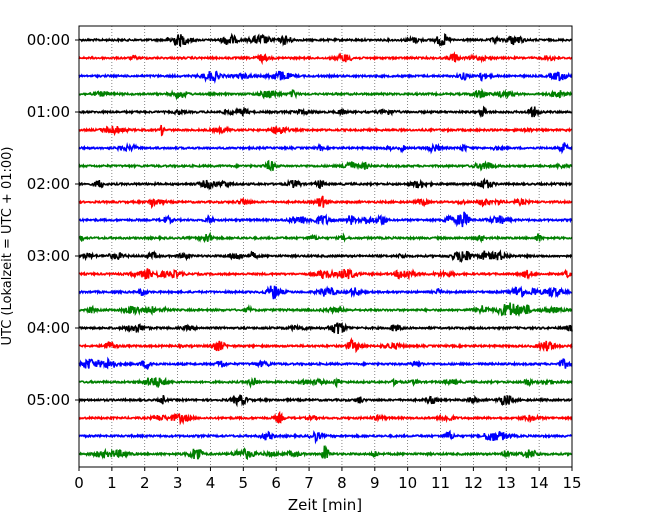 This screenshot has width=650, height=520. What do you see at coordinates (473, 483) in the screenshot?
I see `x-tick-label: 12` at bounding box center [473, 483].